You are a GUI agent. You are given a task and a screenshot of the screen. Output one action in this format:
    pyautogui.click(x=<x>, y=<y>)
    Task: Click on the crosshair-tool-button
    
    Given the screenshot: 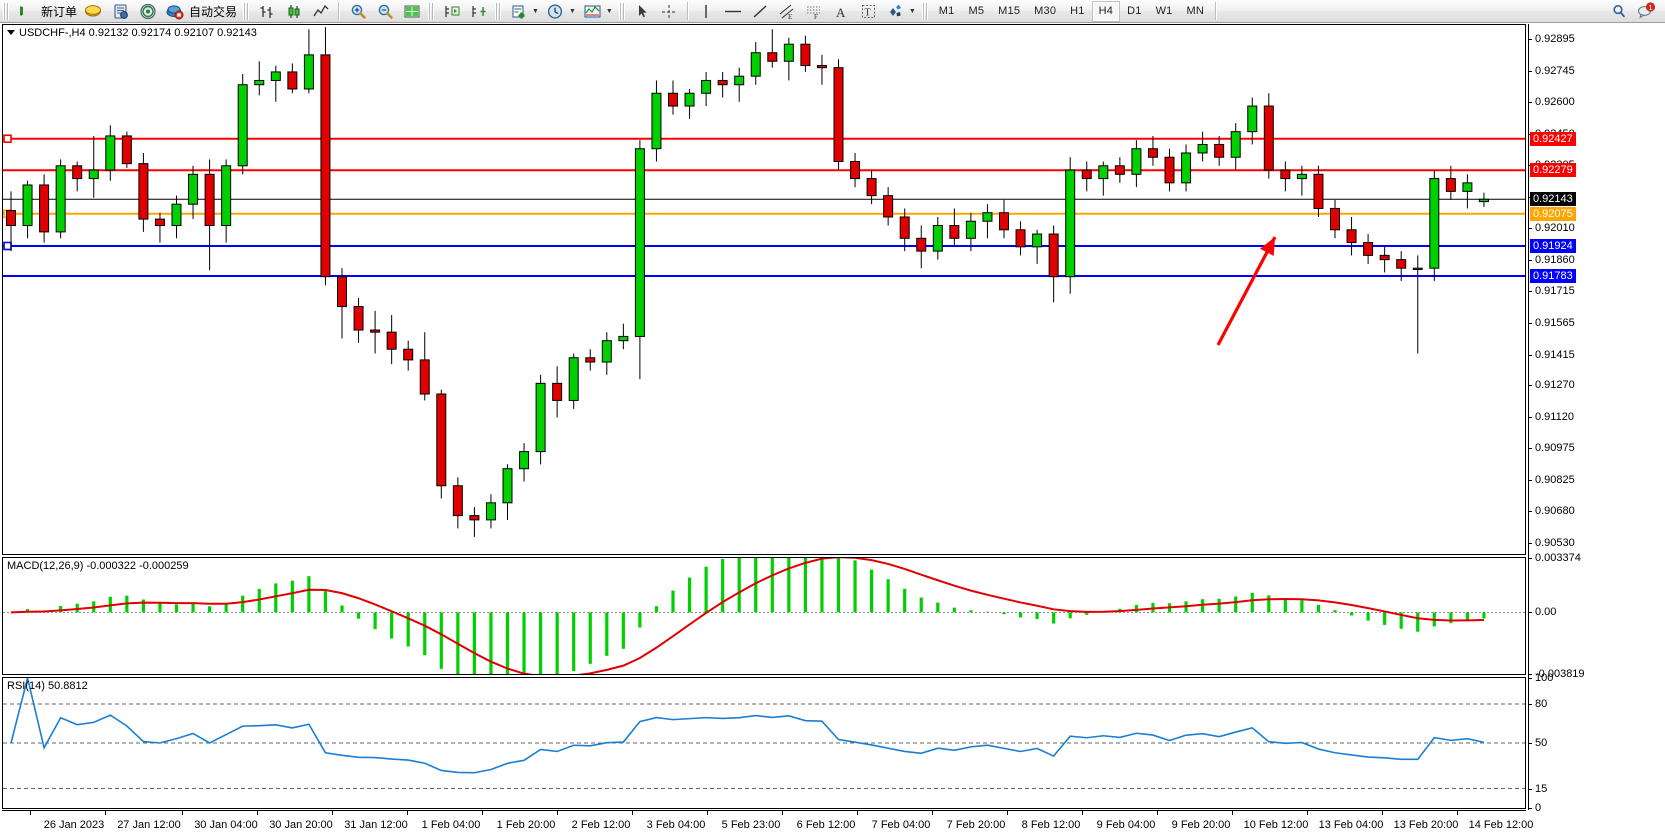 What is the action you would take?
    pyautogui.click(x=669, y=11)
    